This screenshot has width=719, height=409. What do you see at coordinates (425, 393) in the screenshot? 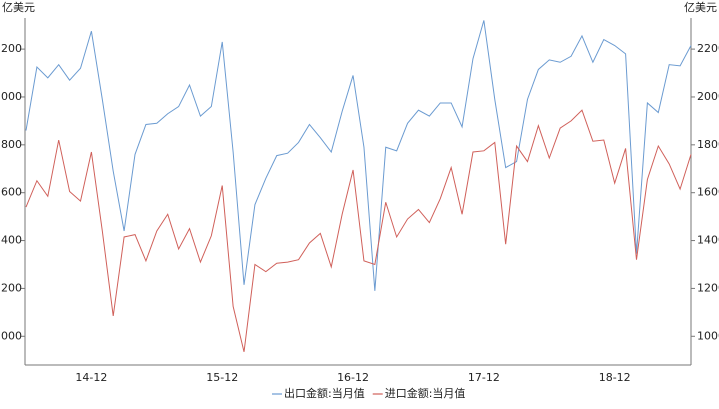
I see `legend-label: 进口金额:当月值` at bounding box center [425, 393].